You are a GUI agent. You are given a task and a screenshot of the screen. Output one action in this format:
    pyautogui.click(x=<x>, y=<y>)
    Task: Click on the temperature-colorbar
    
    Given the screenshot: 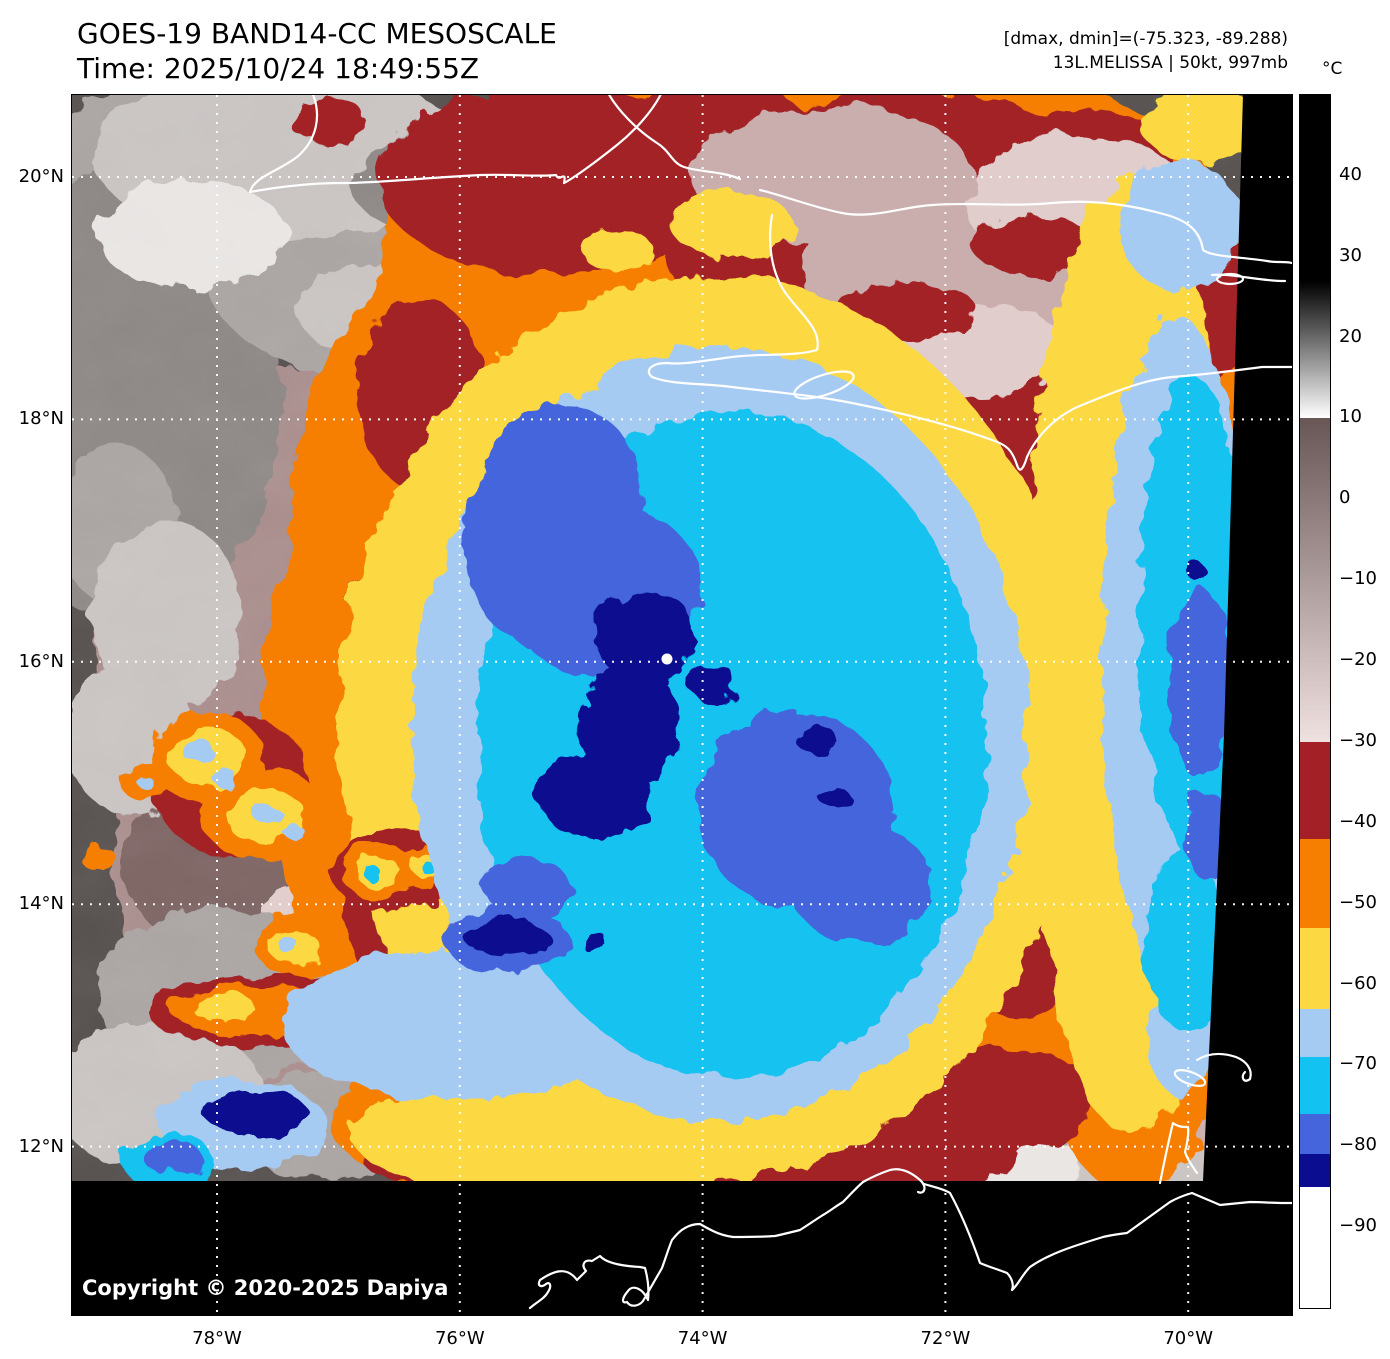 What is the action you would take?
    pyautogui.click(x=1315, y=701)
    